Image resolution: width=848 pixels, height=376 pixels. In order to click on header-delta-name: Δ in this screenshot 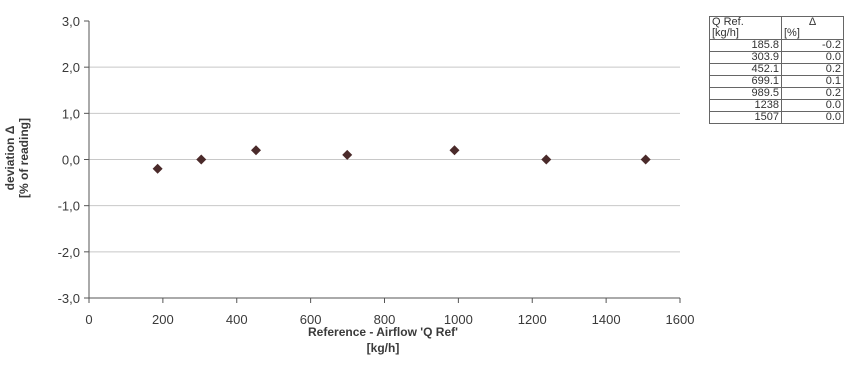, I will do `click(812, 22)`.